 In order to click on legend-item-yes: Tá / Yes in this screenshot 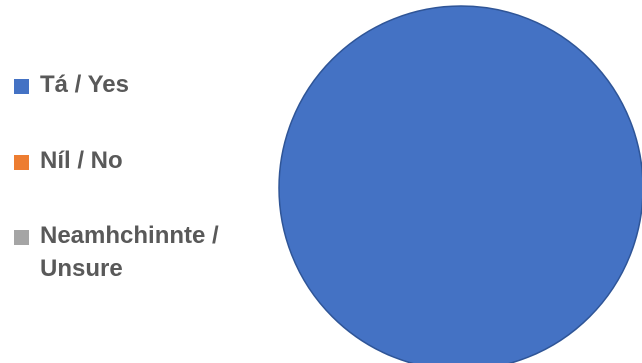, I will do `click(149, 84)`.